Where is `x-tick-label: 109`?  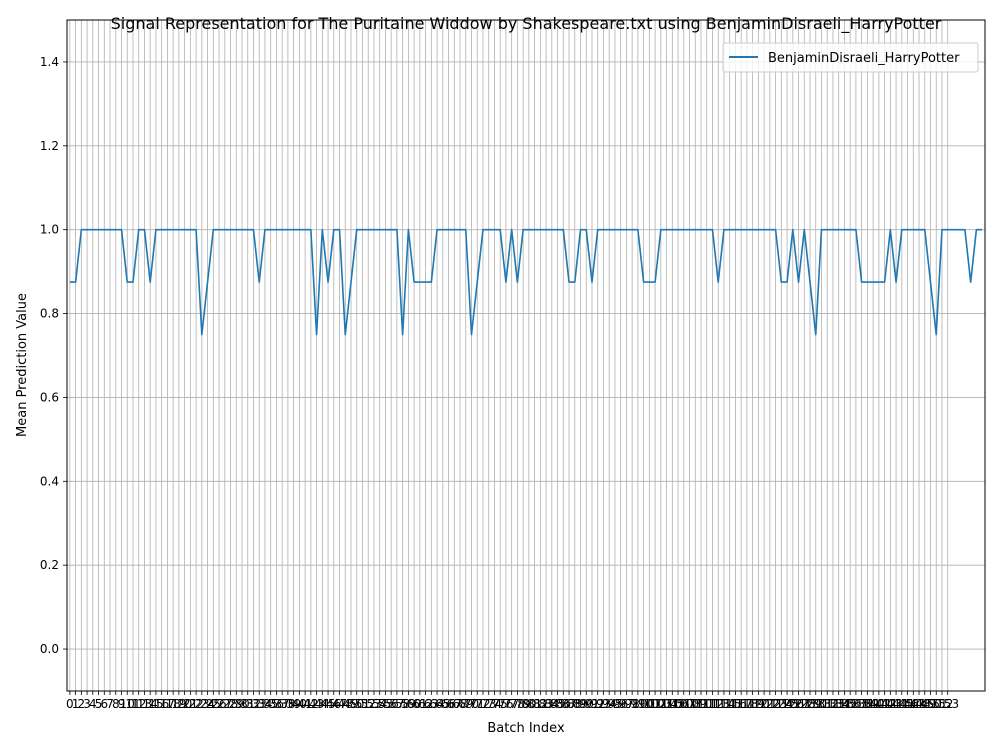 x-tick-label: 109 is located at coordinates (695, 704).